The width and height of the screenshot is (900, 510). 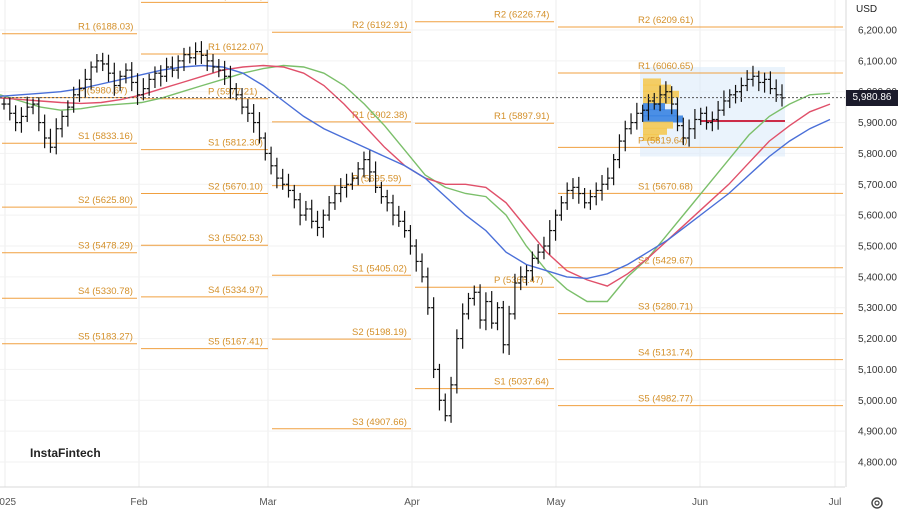 What do you see at coordinates (422, 497) in the screenshot?
I see `x-axis: 2025 Feb Mar Apr May Jun Jul` at bounding box center [422, 497].